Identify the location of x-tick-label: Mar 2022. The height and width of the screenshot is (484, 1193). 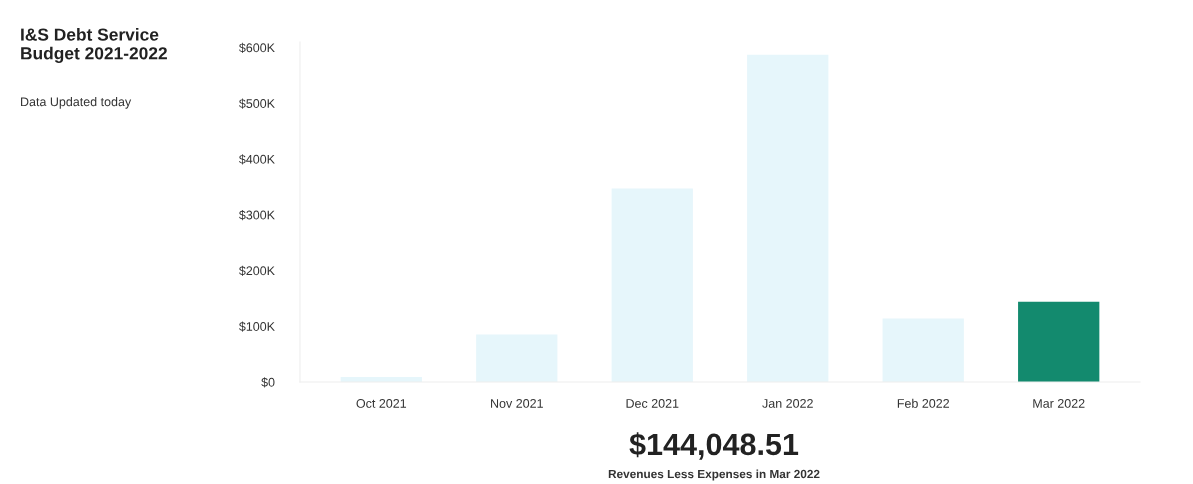
(1059, 403).